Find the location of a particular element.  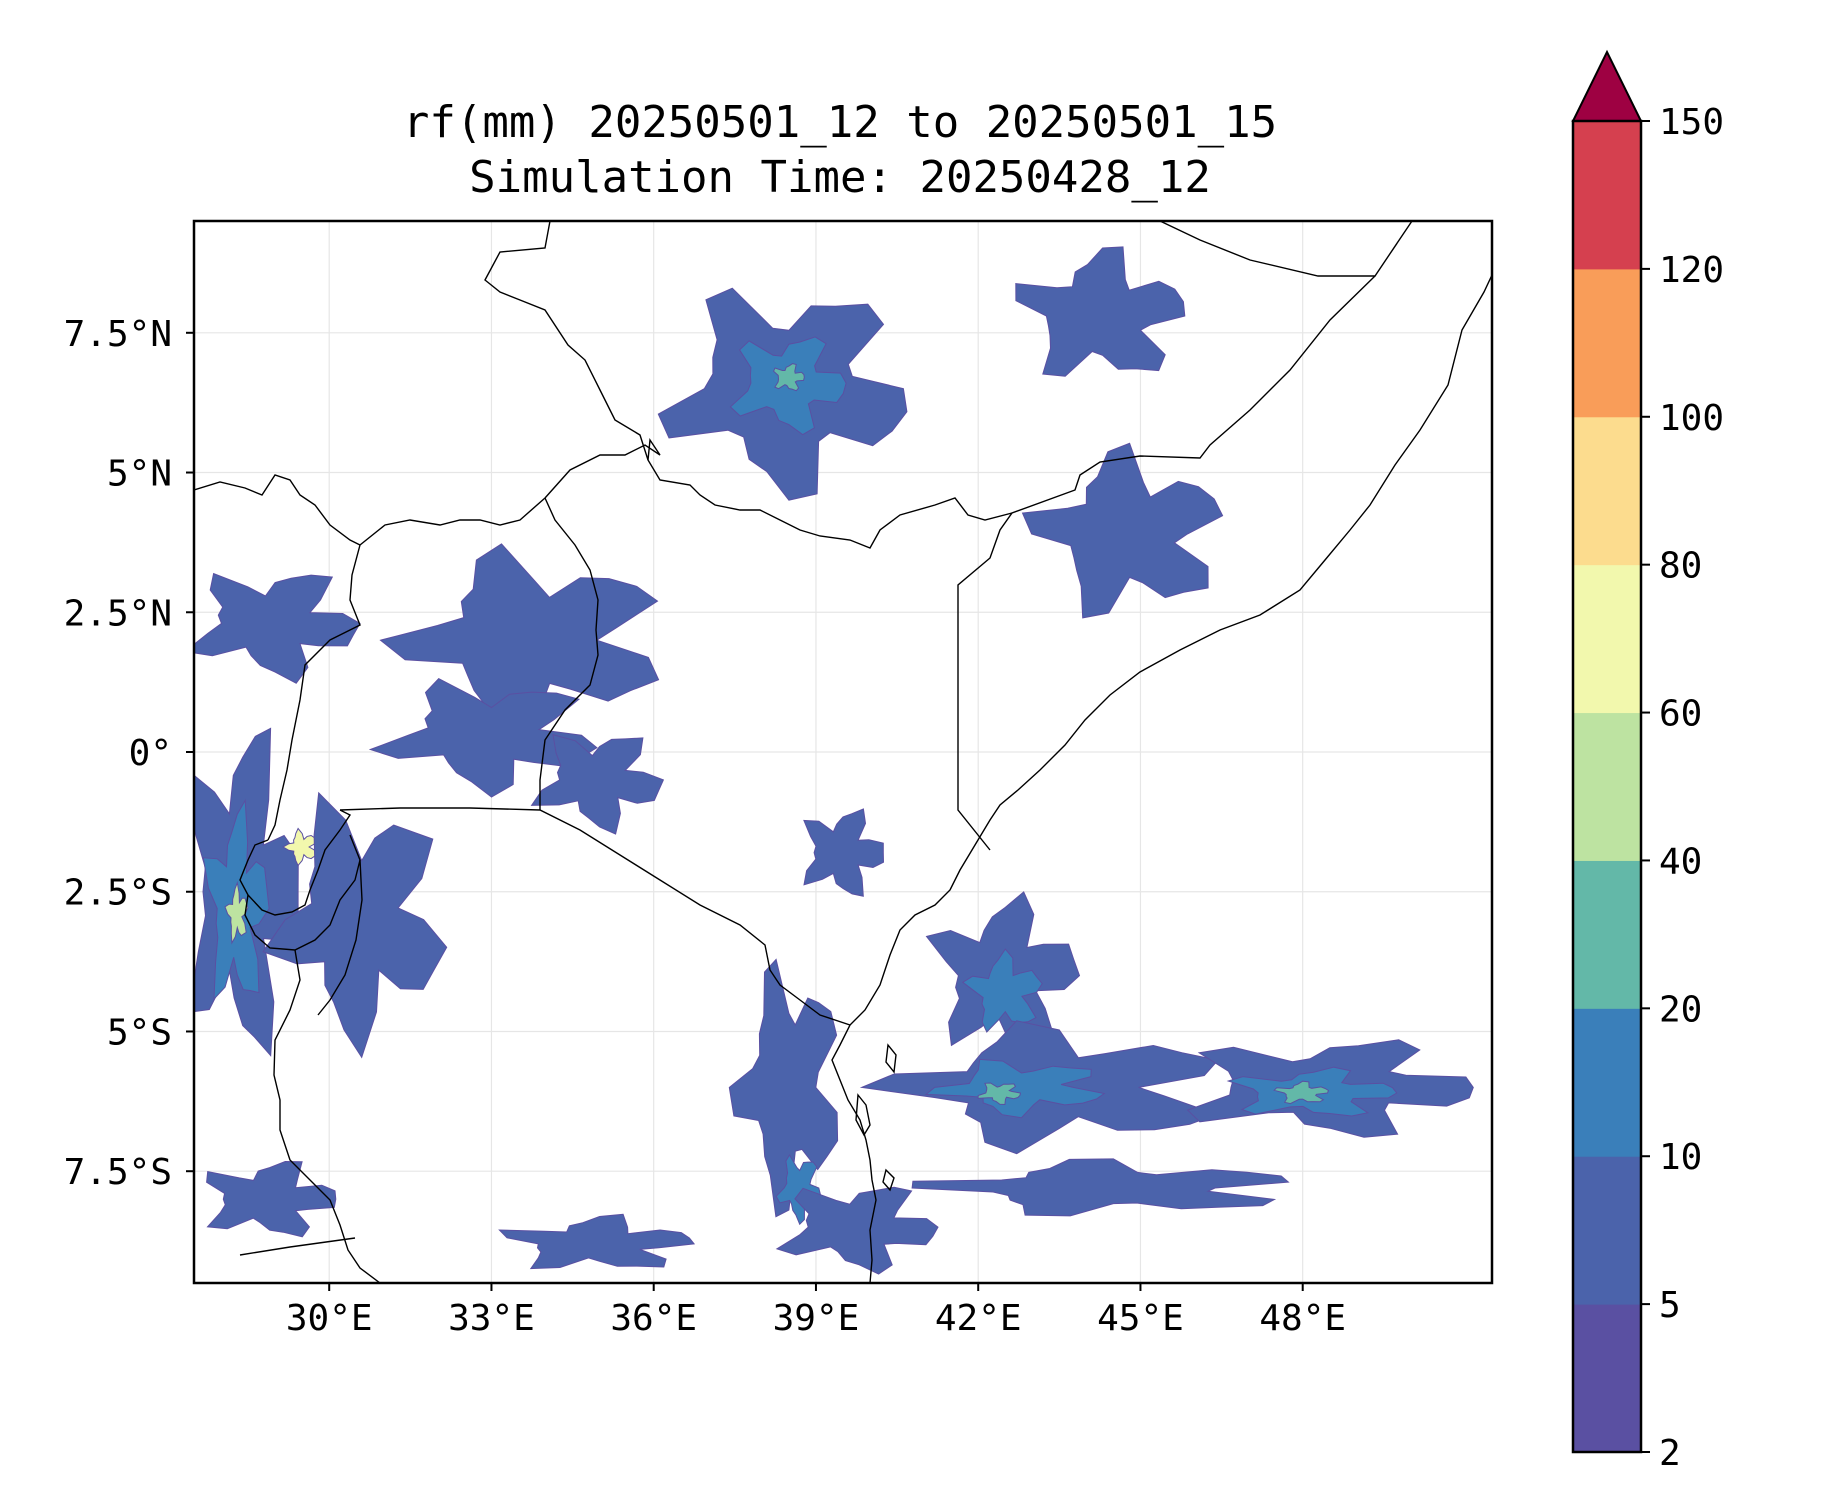

mafia-island is located at coordinates (888, 1180).